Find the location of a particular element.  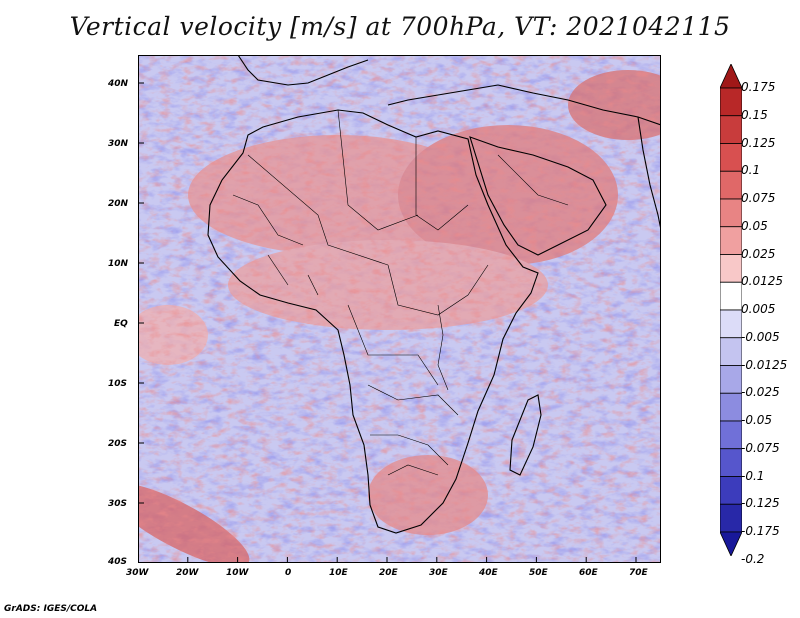

x-tick-label: 10W is located at coordinates (237, 573).